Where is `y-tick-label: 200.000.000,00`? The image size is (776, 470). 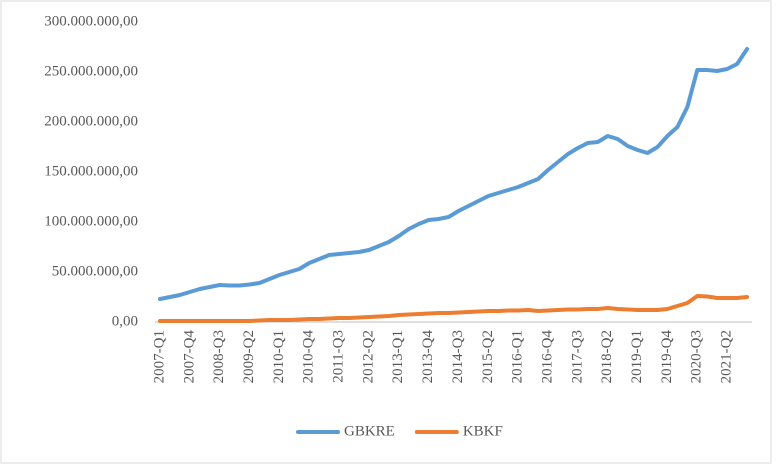 y-tick-label: 200.000.000,00 is located at coordinates (91, 121).